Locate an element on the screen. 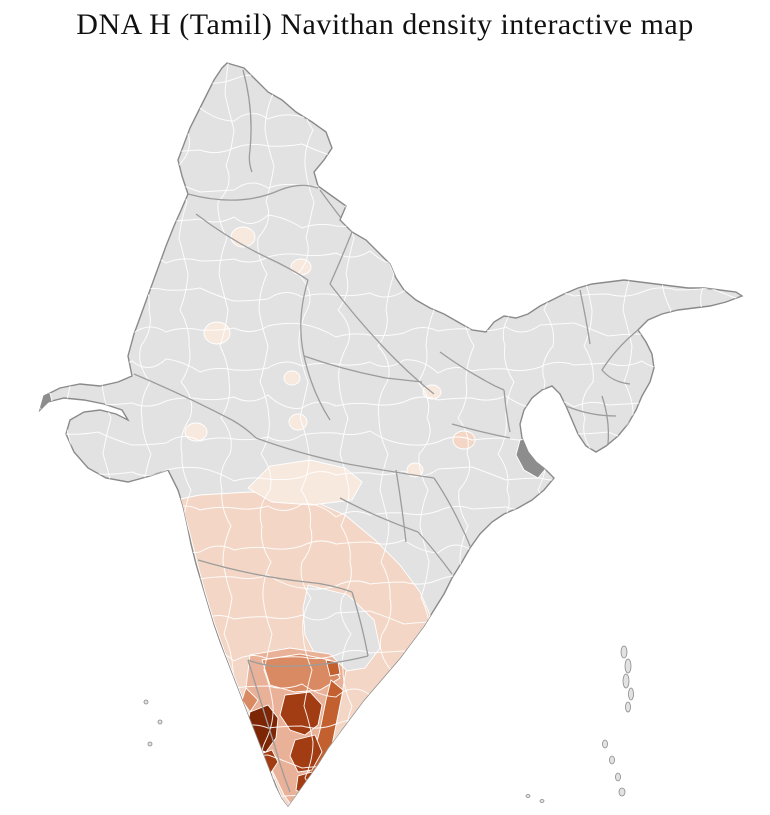 Image resolution: width=770 pixels, height=815 pixels. nodata-region-west is located at coordinates (45, 402).